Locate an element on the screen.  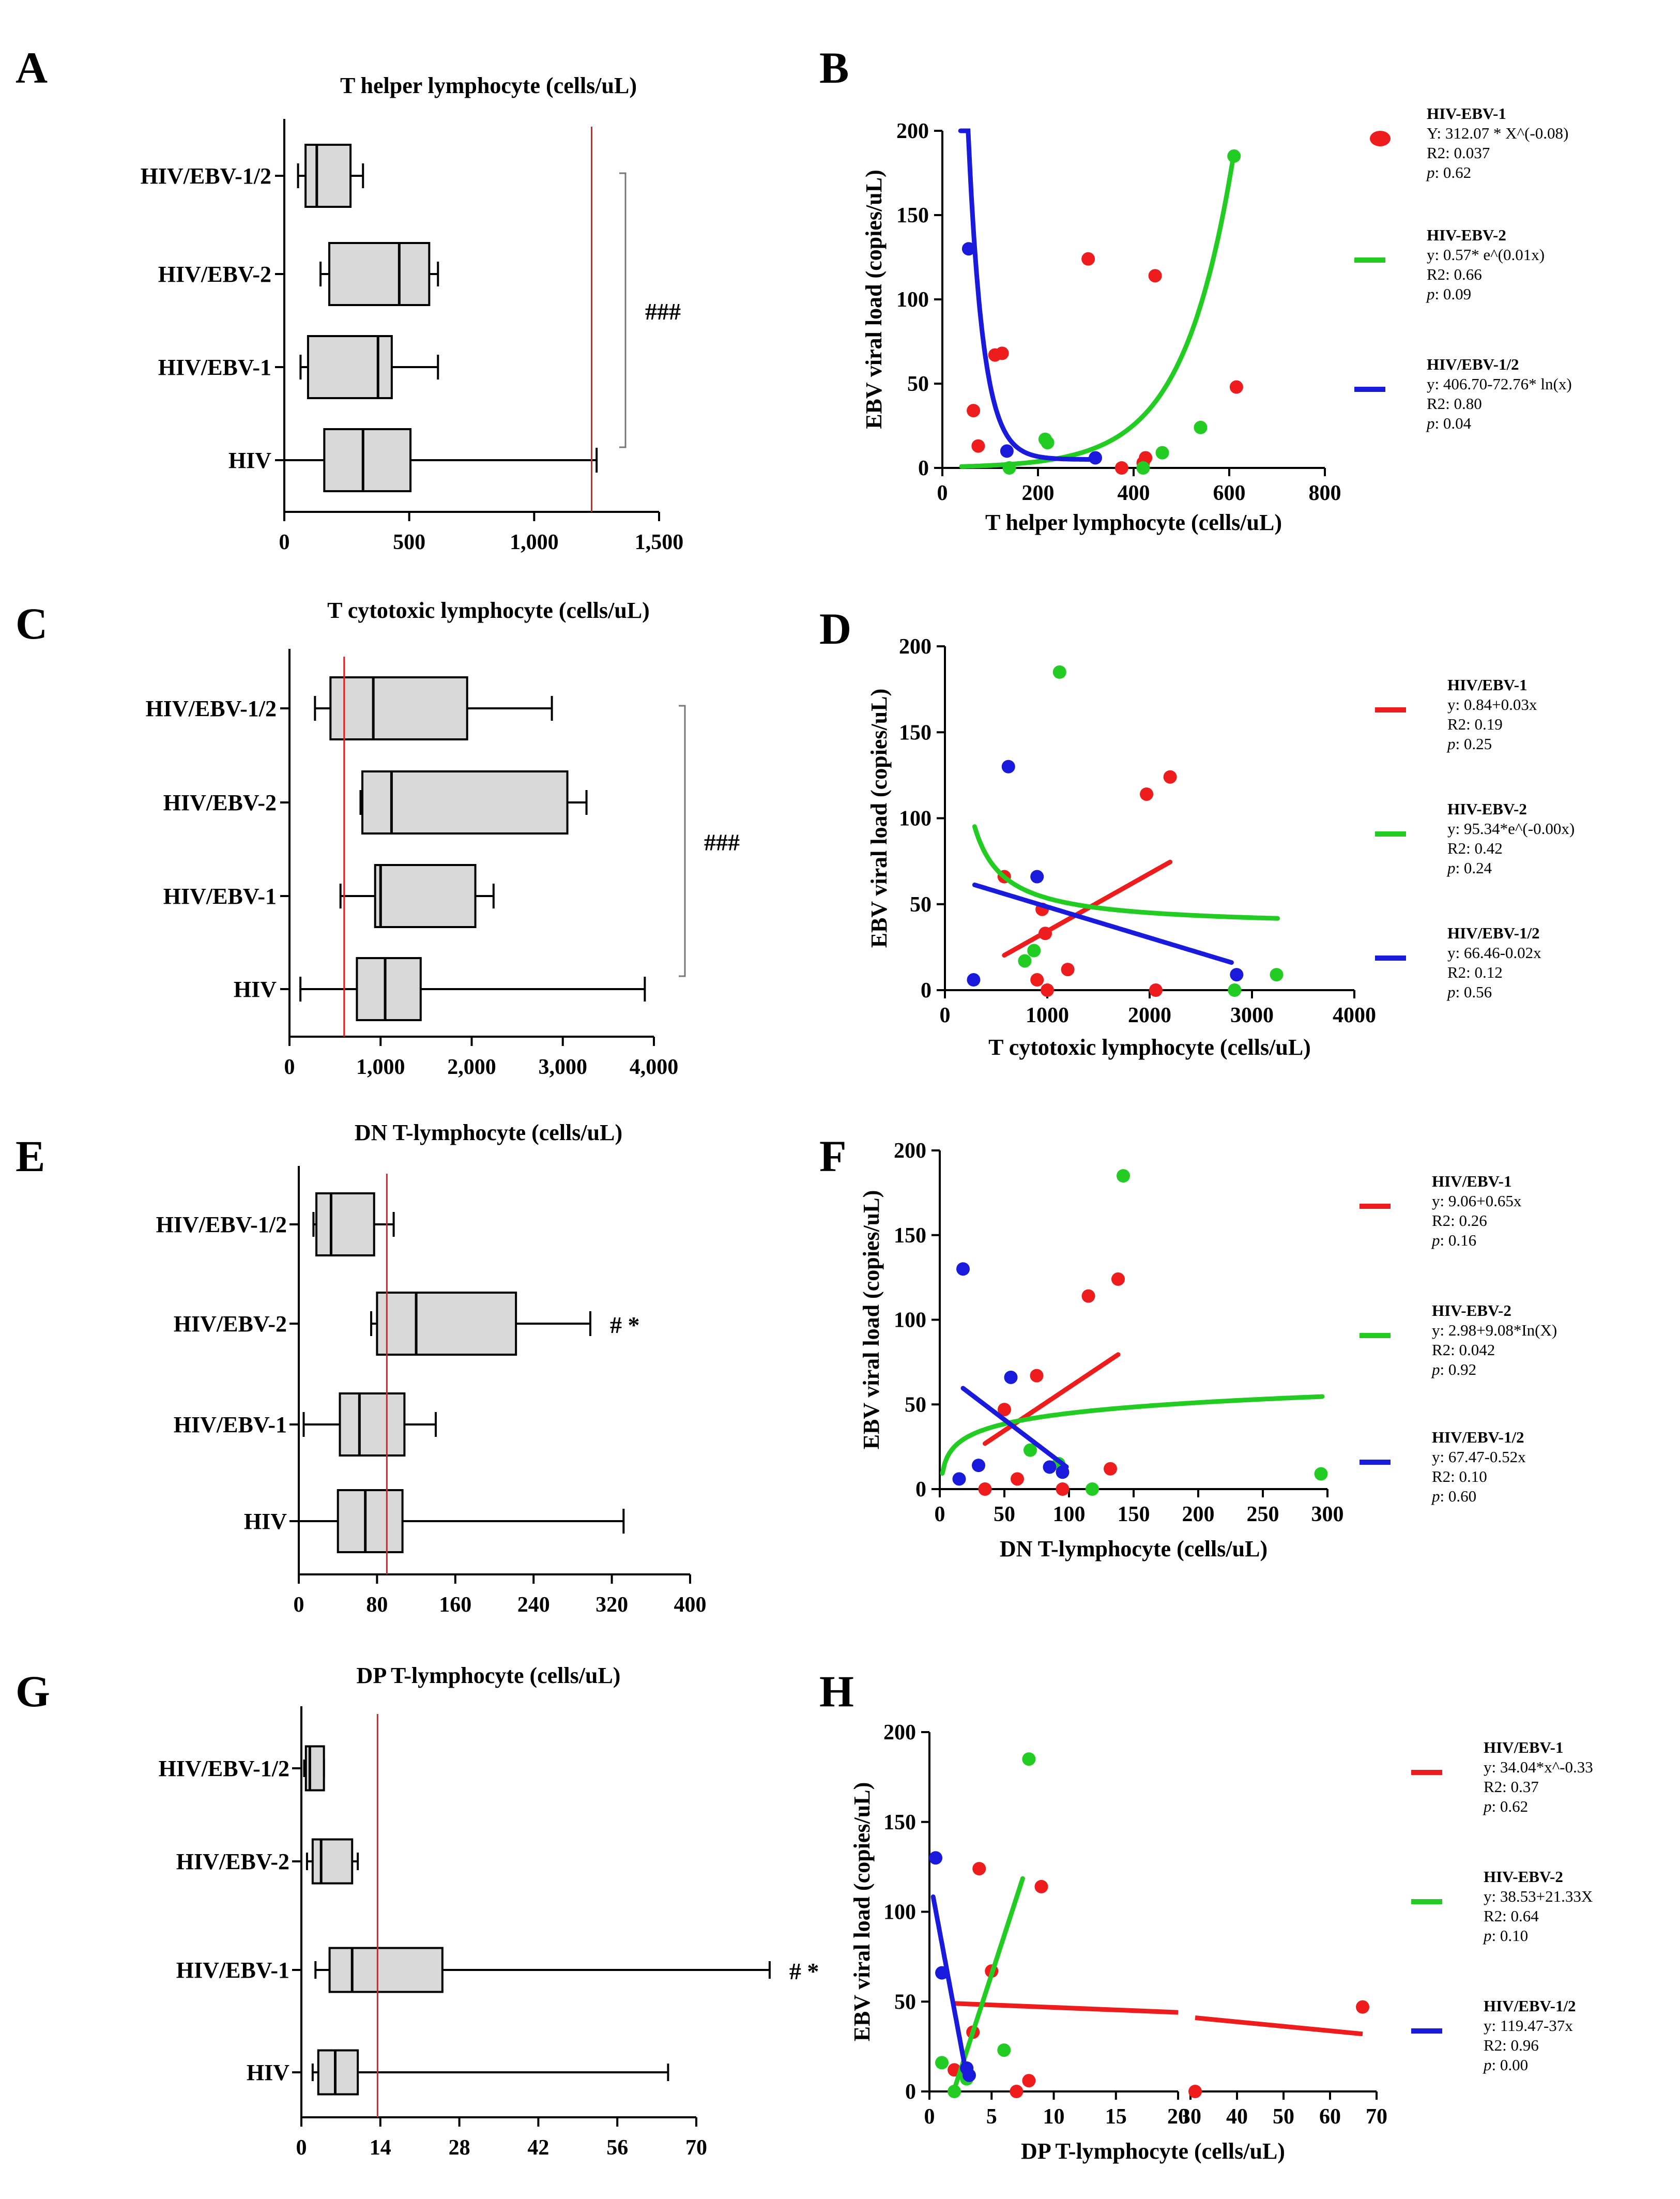
legend-line: y: 0.57* e^(0.01x) is located at coordinates (1486, 255).